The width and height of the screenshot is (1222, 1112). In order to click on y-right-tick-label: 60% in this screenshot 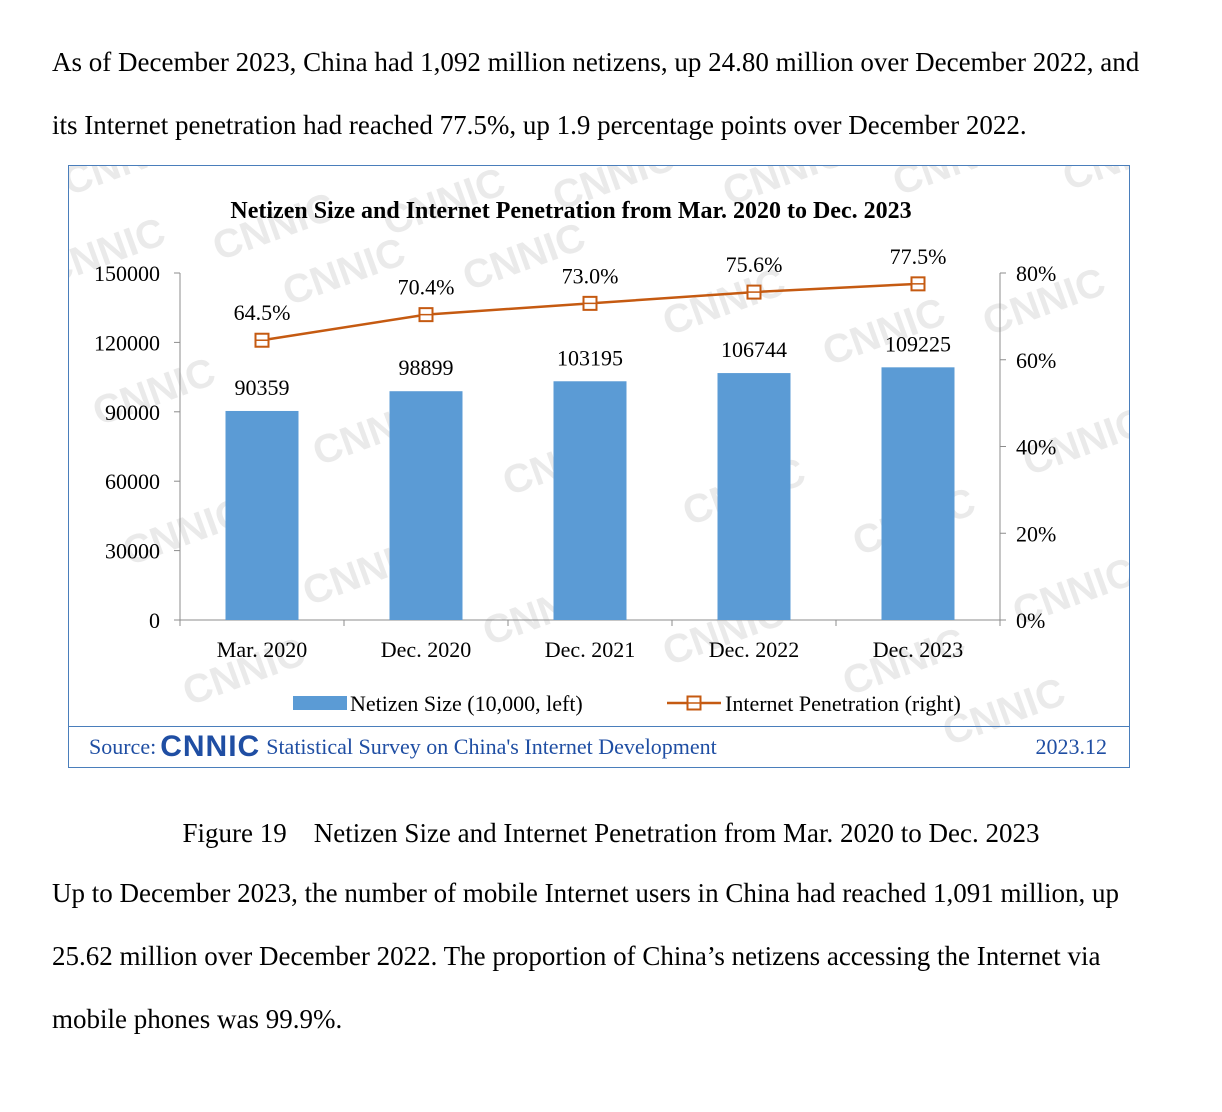, I will do `click(1036, 360)`.